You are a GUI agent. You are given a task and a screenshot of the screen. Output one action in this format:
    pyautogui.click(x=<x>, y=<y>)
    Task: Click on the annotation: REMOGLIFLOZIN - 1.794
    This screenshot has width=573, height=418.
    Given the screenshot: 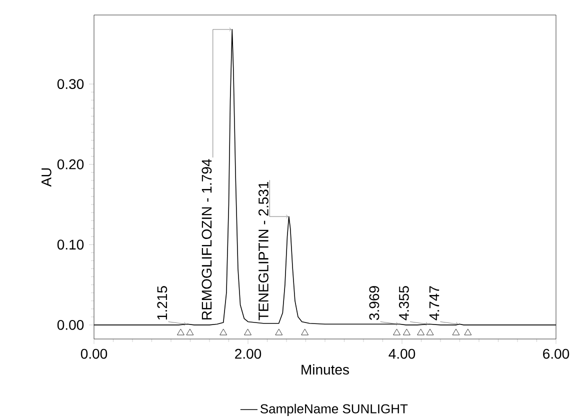 What is the action you would take?
    pyautogui.click(x=207, y=239)
    